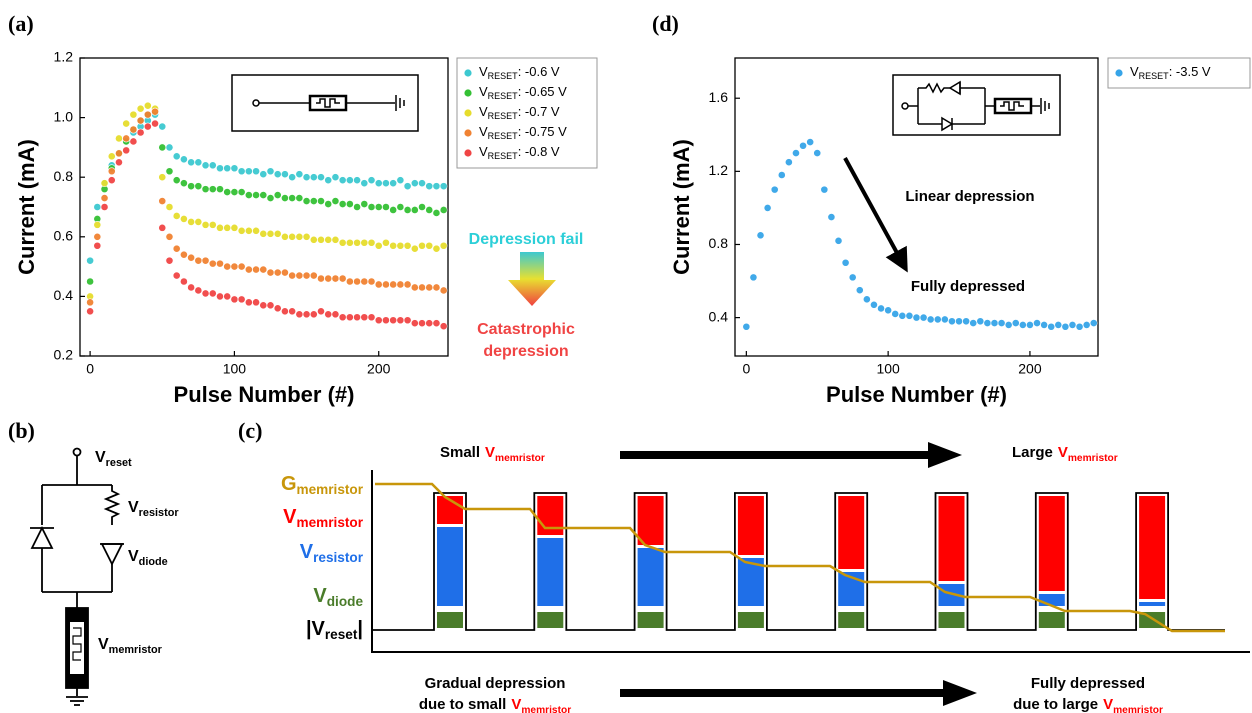 This screenshot has height=713, width=1252. What do you see at coordinates (264, 207) in the screenshot?
I see `plot-frame` at bounding box center [264, 207].